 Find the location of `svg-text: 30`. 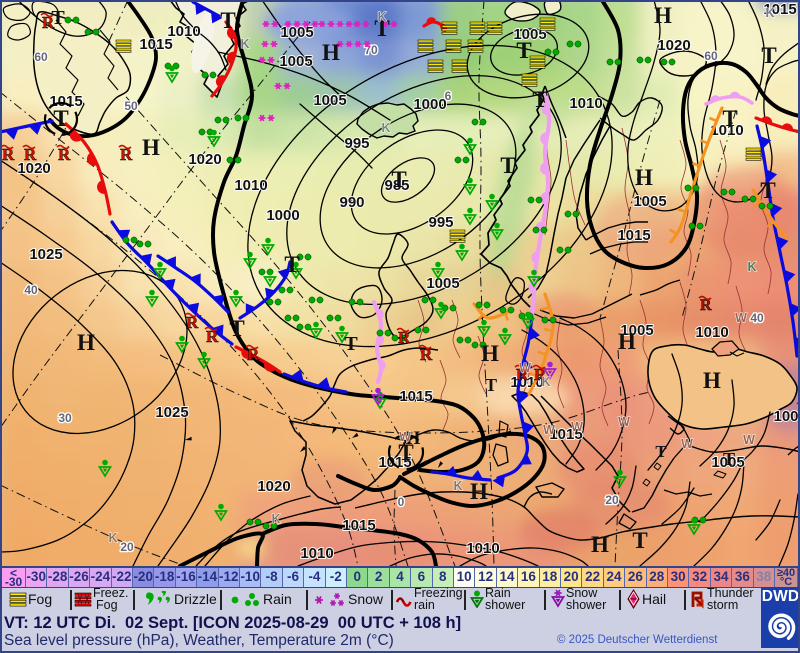

svg-text: 30 is located at coordinates (65, 418).